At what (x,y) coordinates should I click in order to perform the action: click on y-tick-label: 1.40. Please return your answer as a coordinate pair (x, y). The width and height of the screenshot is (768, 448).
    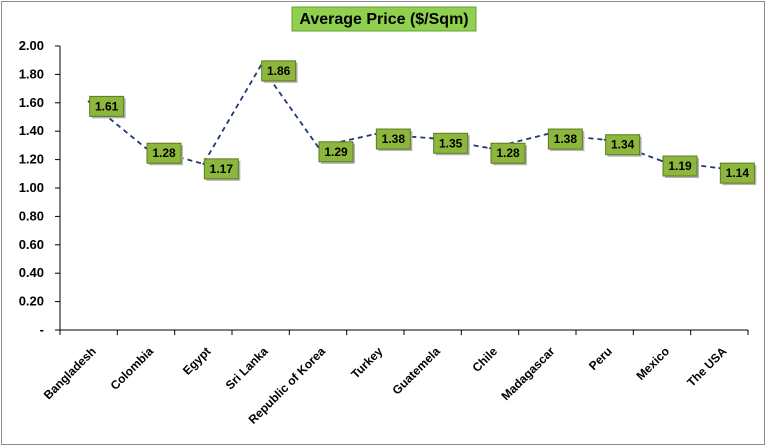
    Looking at the image, I should click on (31, 130).